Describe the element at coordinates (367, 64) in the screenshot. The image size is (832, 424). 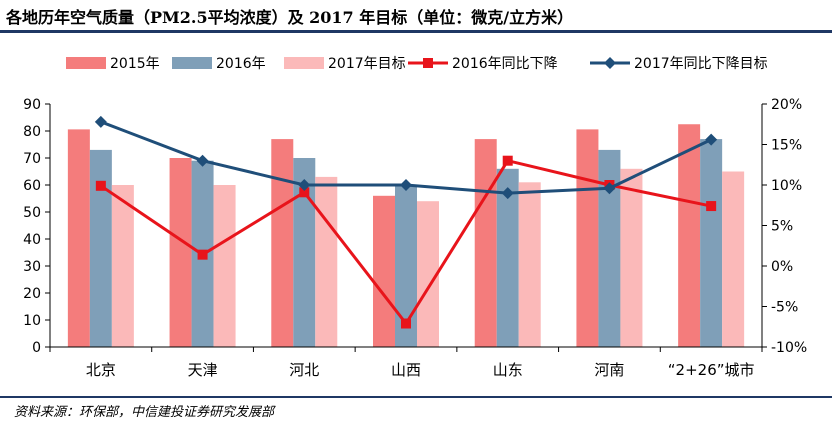
I see `legend-label: 2017年目标` at that location.